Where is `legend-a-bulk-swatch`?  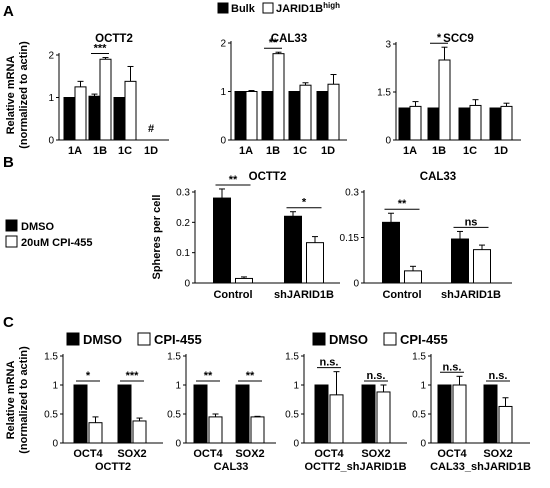 legend-a-bulk-swatch is located at coordinates (223, 8).